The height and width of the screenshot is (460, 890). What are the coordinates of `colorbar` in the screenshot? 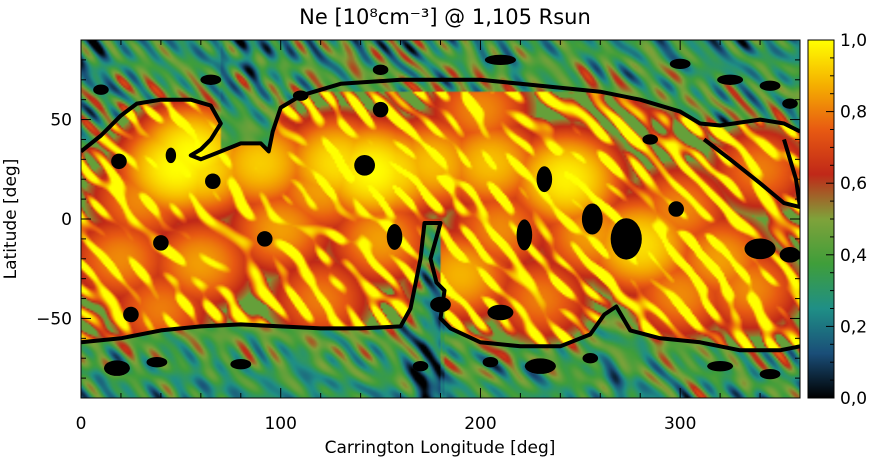 It's located at (821, 219).